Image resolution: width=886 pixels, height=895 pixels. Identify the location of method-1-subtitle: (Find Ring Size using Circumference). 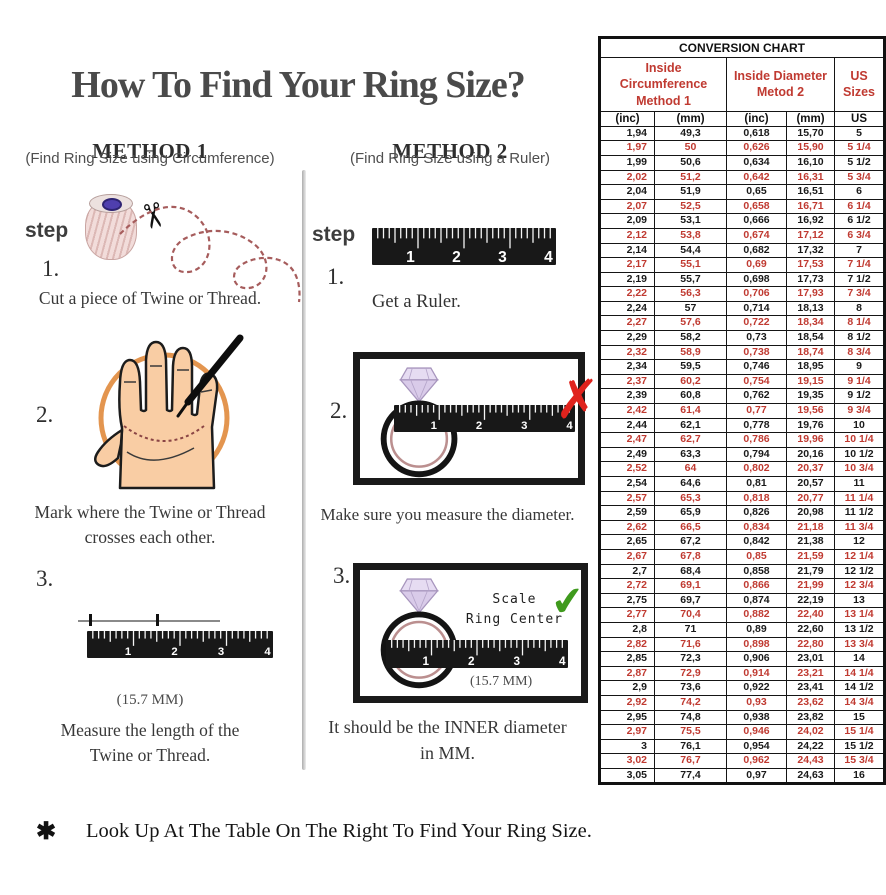
(150, 158).